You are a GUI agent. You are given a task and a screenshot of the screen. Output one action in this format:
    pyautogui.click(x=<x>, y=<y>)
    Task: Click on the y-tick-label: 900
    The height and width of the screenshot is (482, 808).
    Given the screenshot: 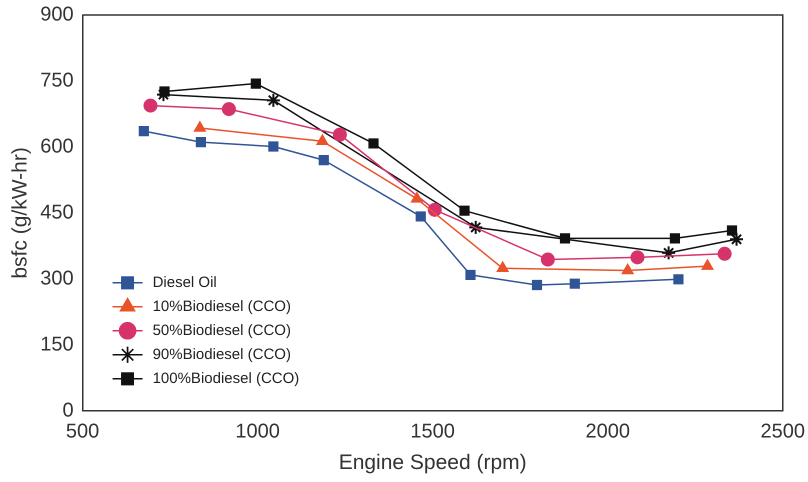 What is the action you would take?
    pyautogui.click(x=57, y=15)
    